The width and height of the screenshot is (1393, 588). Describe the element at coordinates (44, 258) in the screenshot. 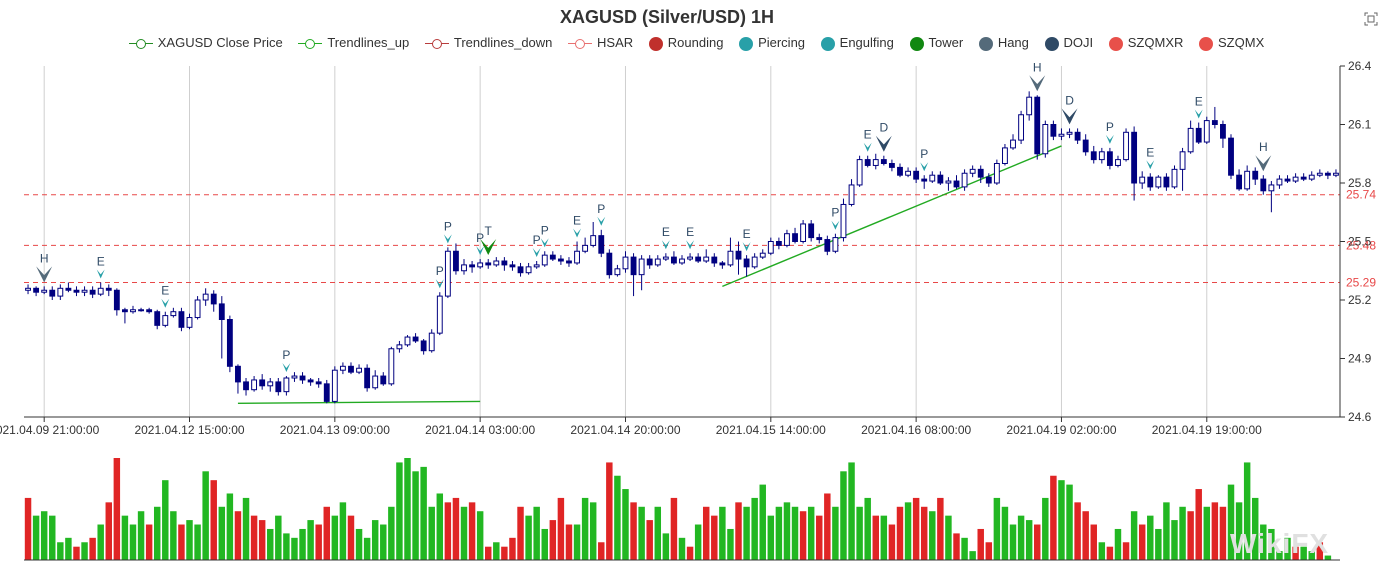

I see `pattern-marker-label: H` at that location.